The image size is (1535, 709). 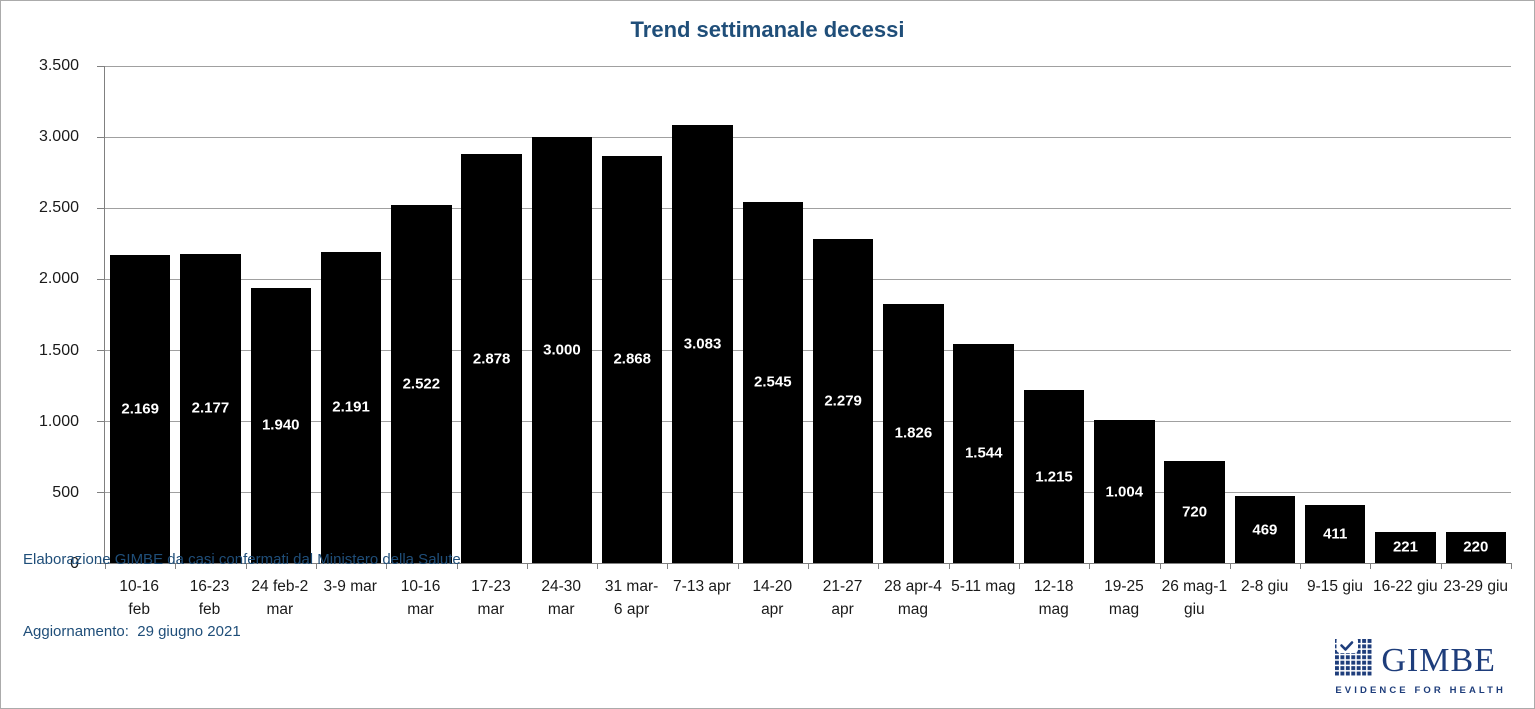 I want to click on bar-cell: 2.868, so click(x=632, y=314).